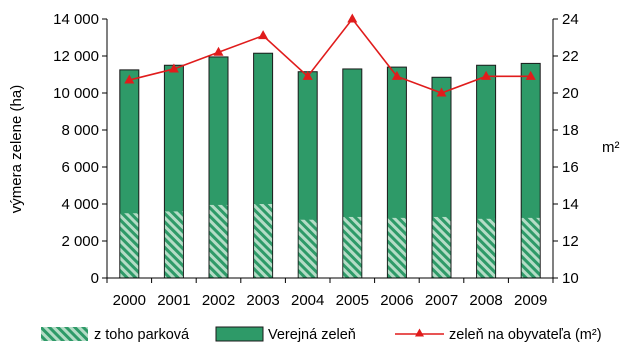 The width and height of the screenshot is (631, 349). Describe the element at coordinates (530, 75) in the screenshot. I see `per-capita-point-2009` at that location.